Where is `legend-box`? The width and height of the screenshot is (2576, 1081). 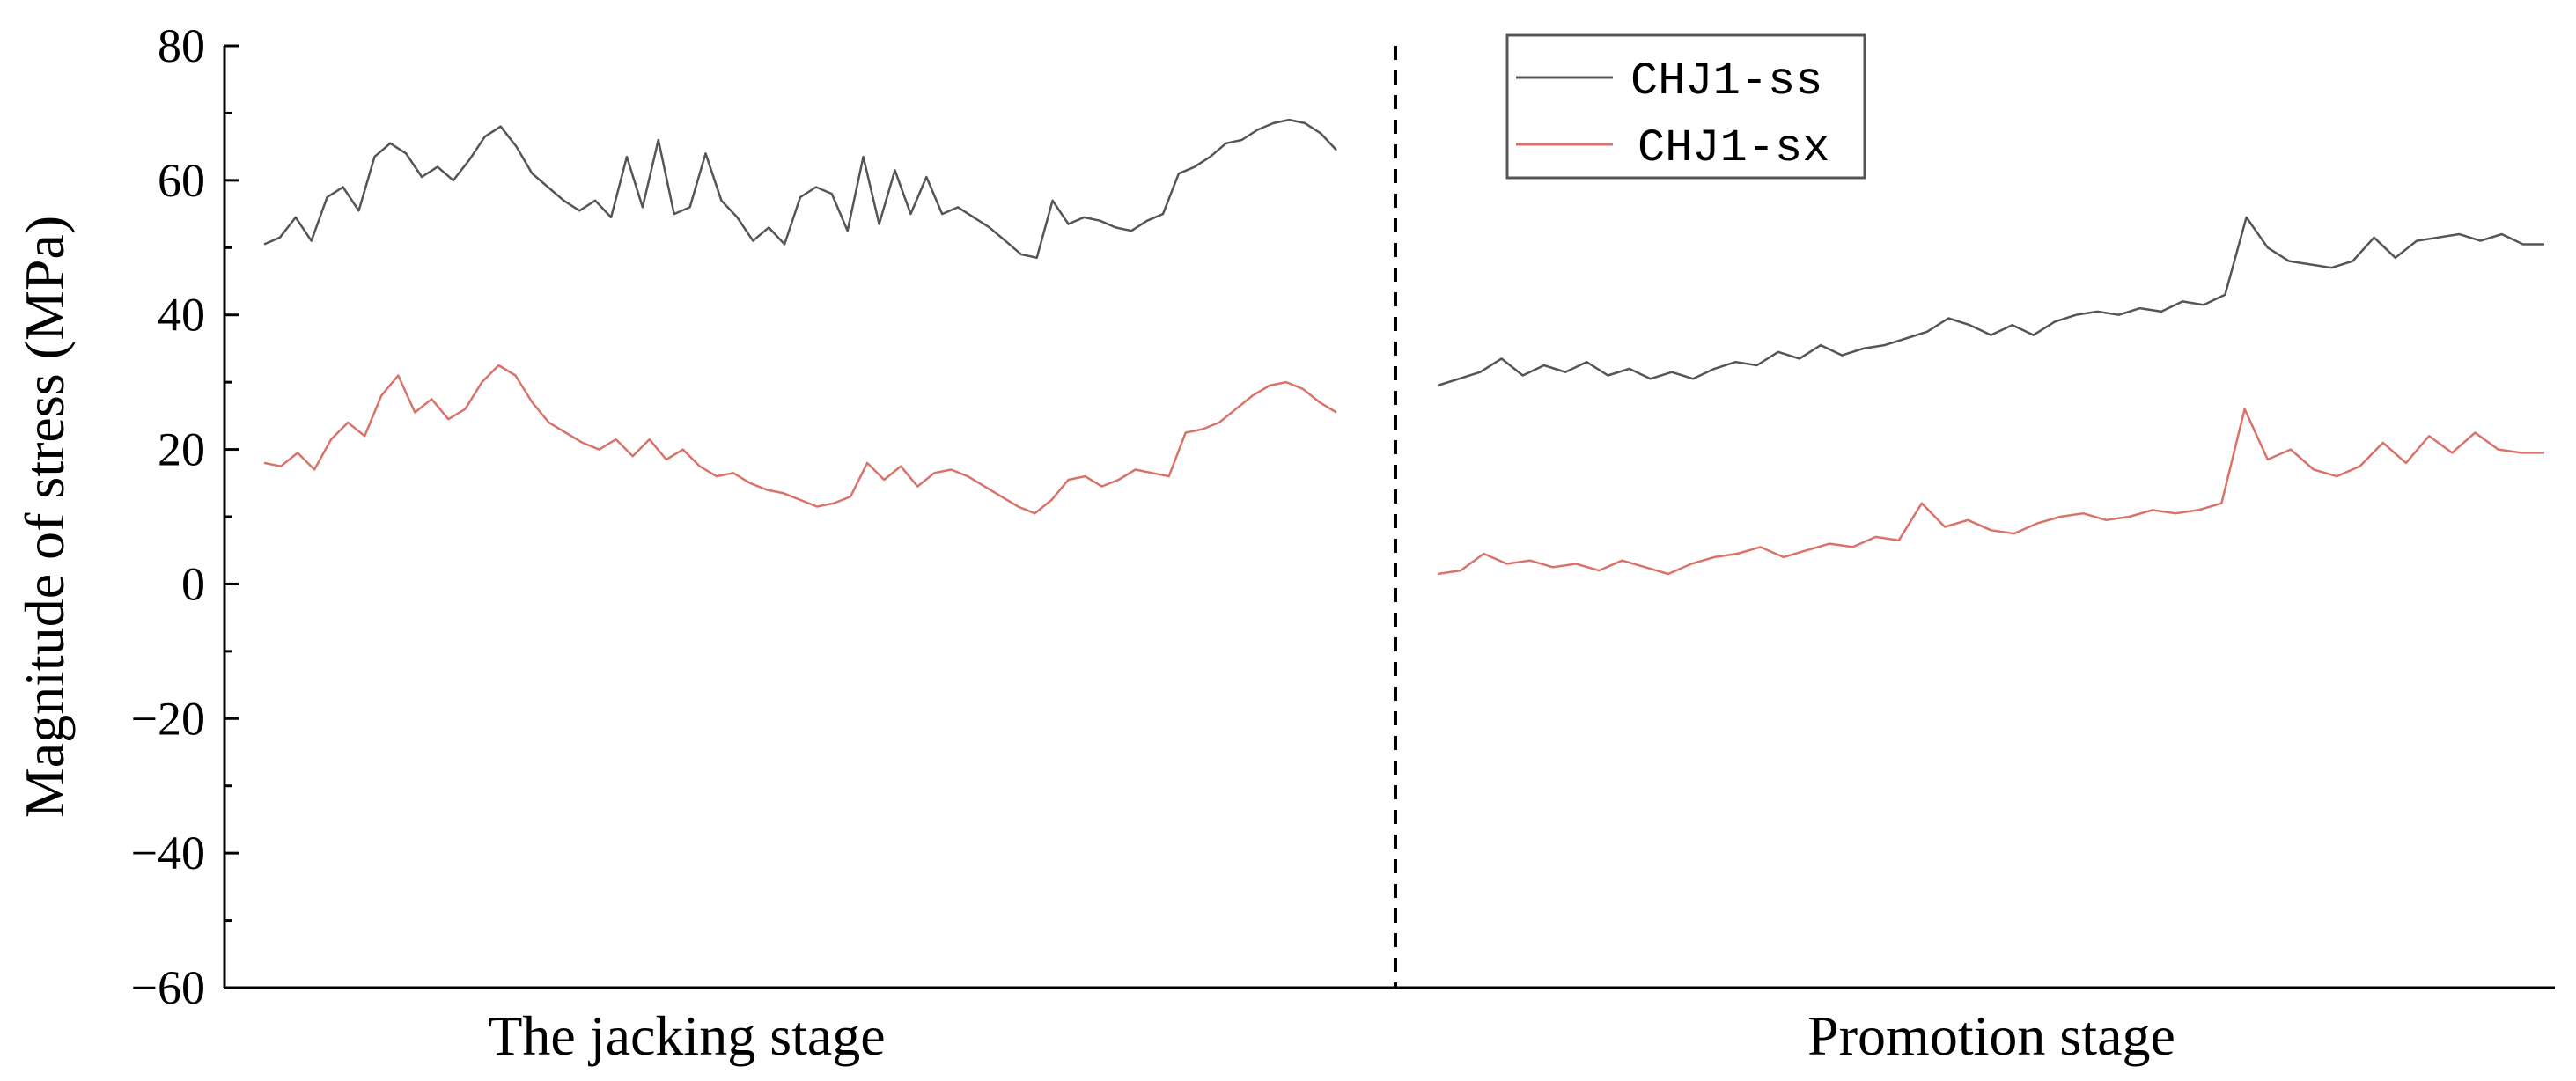
legend-box is located at coordinates (1686, 106).